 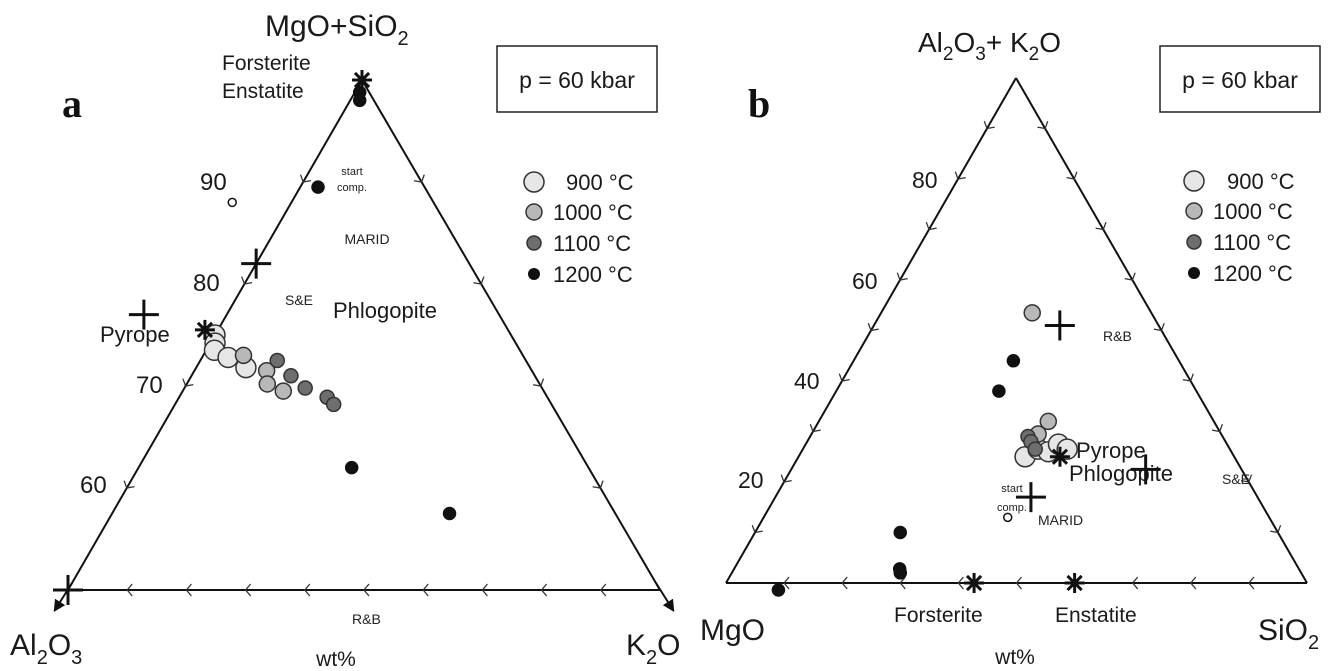 I want to click on panel-a-start-label-1: start, so click(x=351, y=172).